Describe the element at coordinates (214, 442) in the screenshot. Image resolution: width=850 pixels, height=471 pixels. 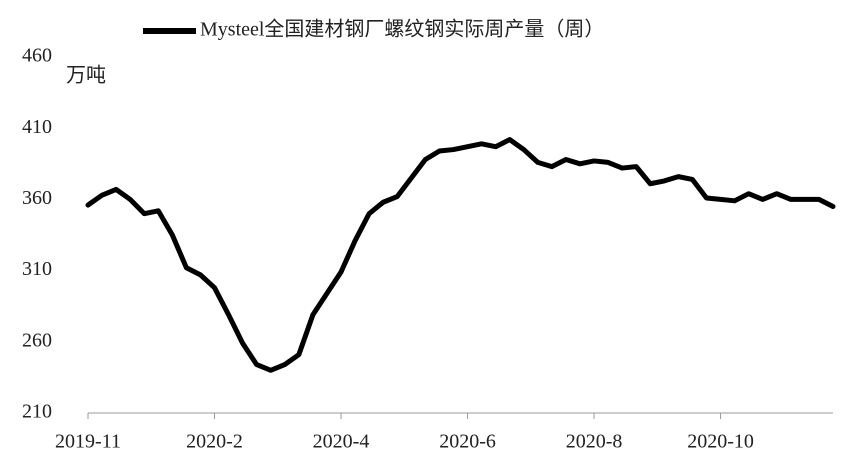
I see `x-tick-label: 2020-2` at that location.